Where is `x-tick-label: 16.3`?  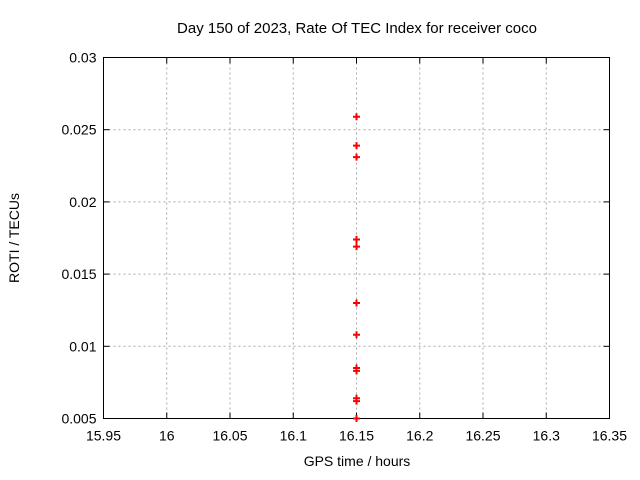 x-tick-label: 16.3 is located at coordinates (546, 436).